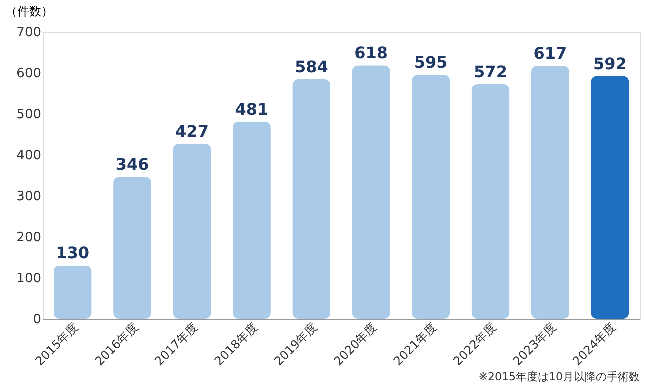 The image size is (645, 388). What do you see at coordinates (29, 115) in the screenshot?
I see `y-tick-label: 500` at bounding box center [29, 115].